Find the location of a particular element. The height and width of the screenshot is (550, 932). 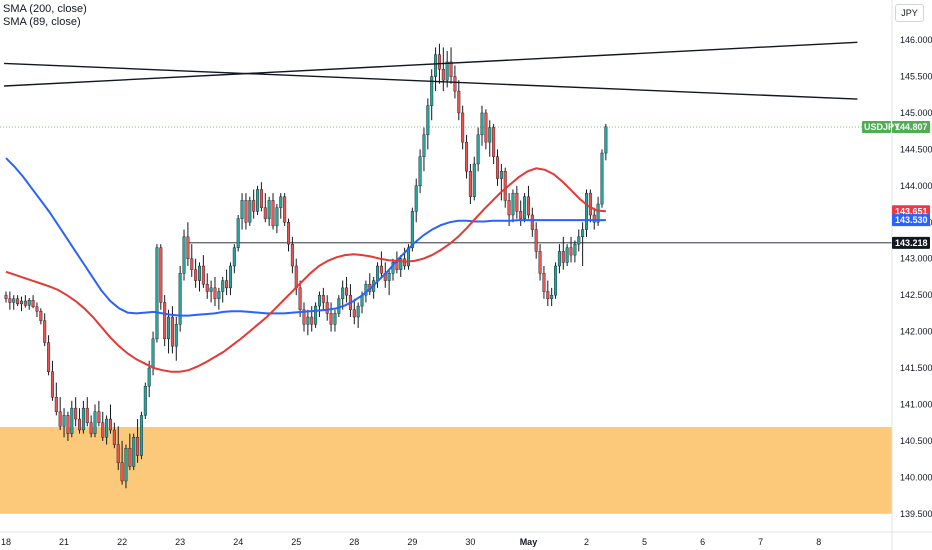

y-tick-label: 140.500 is located at coordinates (916, 441).